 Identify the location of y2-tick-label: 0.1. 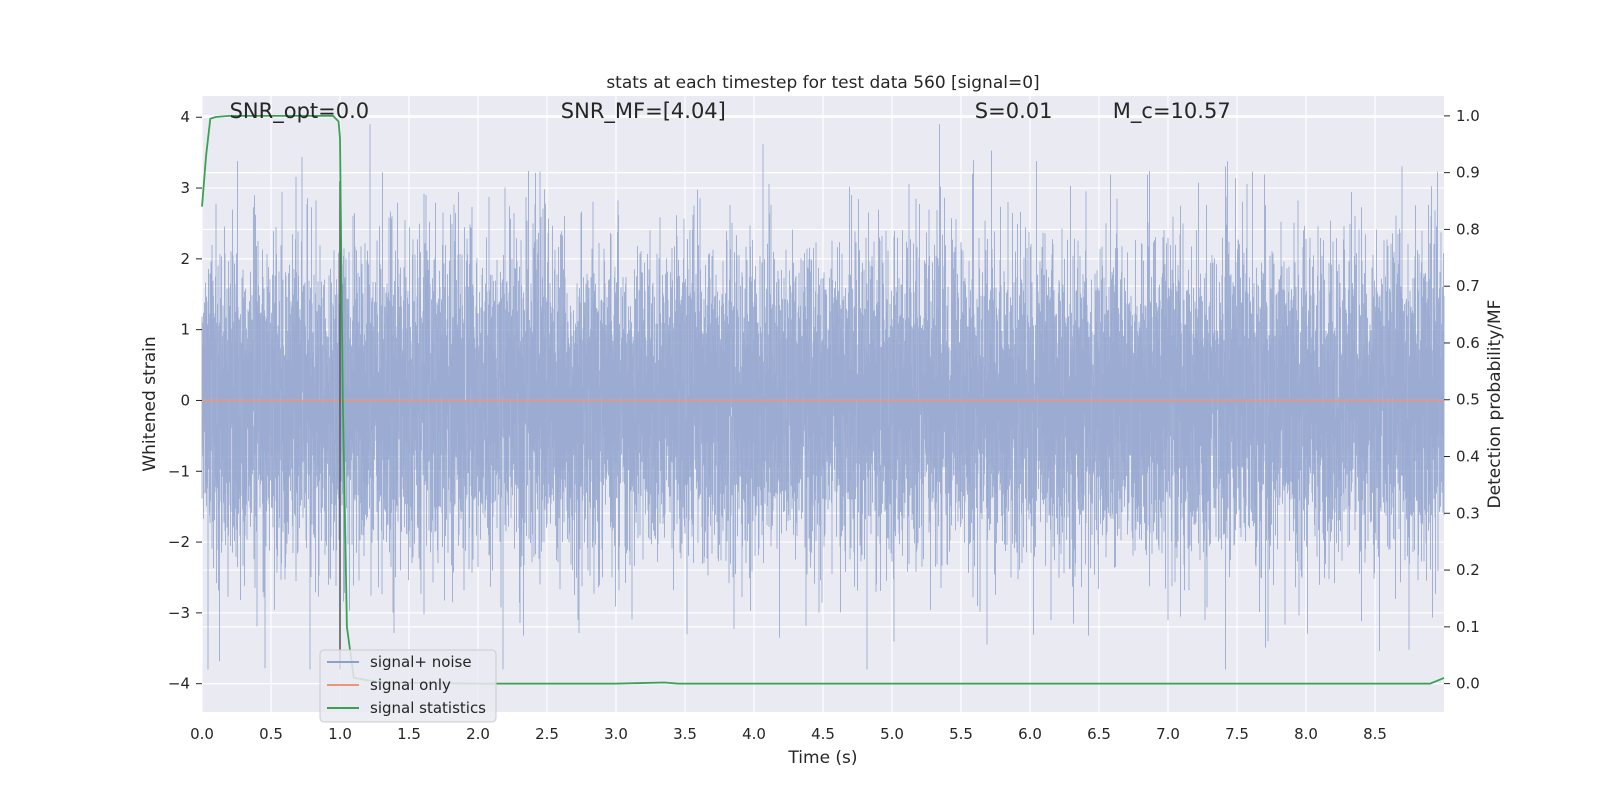
(1468, 627).